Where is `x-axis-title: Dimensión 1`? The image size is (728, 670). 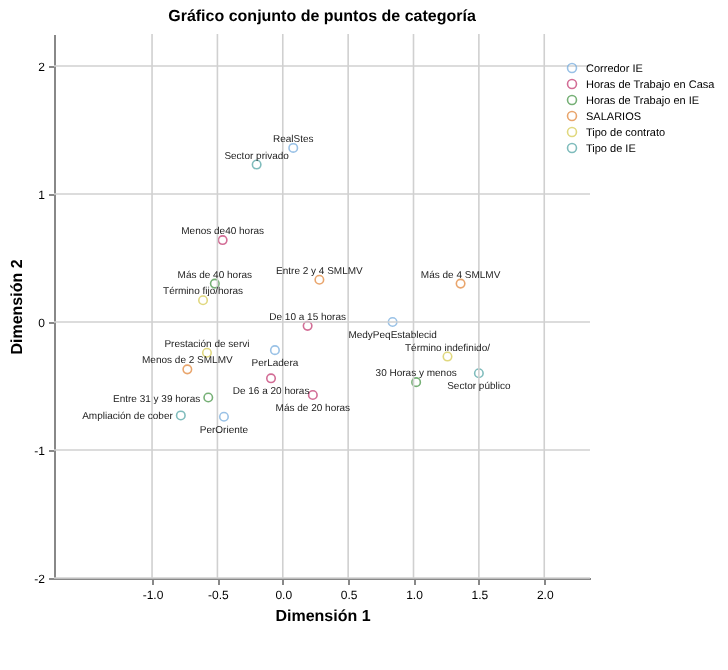
x-axis-title: Dimensión 1 is located at coordinates (323, 616).